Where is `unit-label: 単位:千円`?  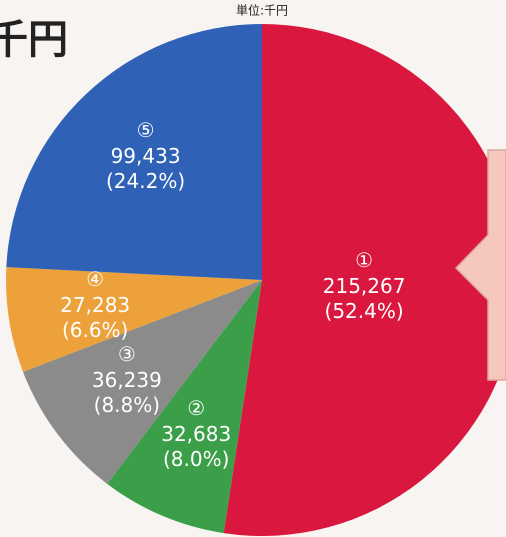
unit-label: 単位:千円 is located at coordinates (262, 10).